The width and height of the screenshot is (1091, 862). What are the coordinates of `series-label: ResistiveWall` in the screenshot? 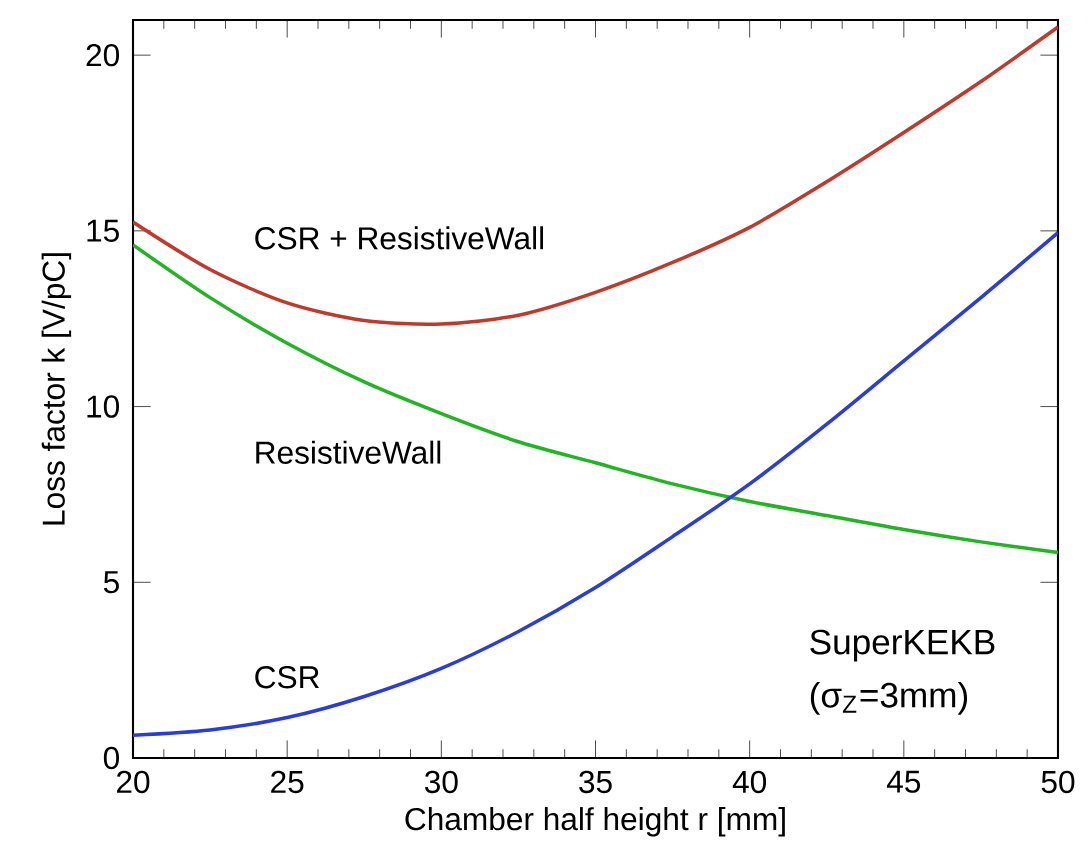 It's located at (348, 452).